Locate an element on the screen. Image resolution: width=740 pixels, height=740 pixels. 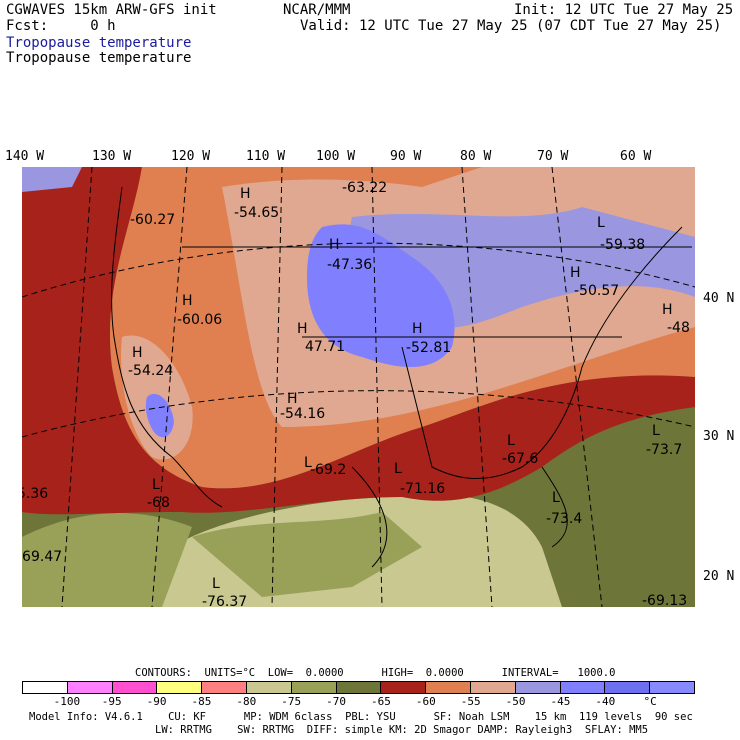
lon-label: 140 W is located at coordinates (25, 156).